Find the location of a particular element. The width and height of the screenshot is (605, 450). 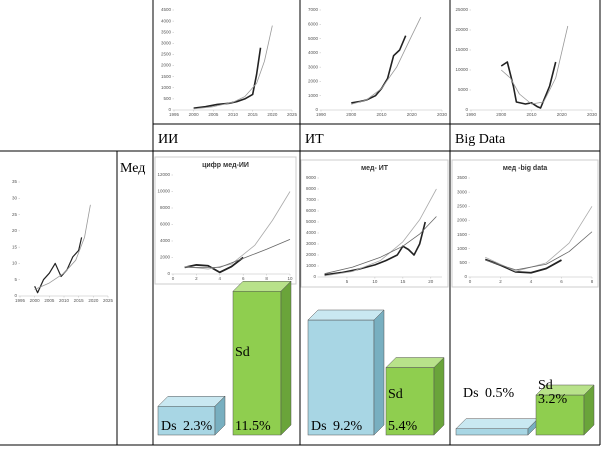

y-tick-label: 7000 is located at coordinates (313, 9).